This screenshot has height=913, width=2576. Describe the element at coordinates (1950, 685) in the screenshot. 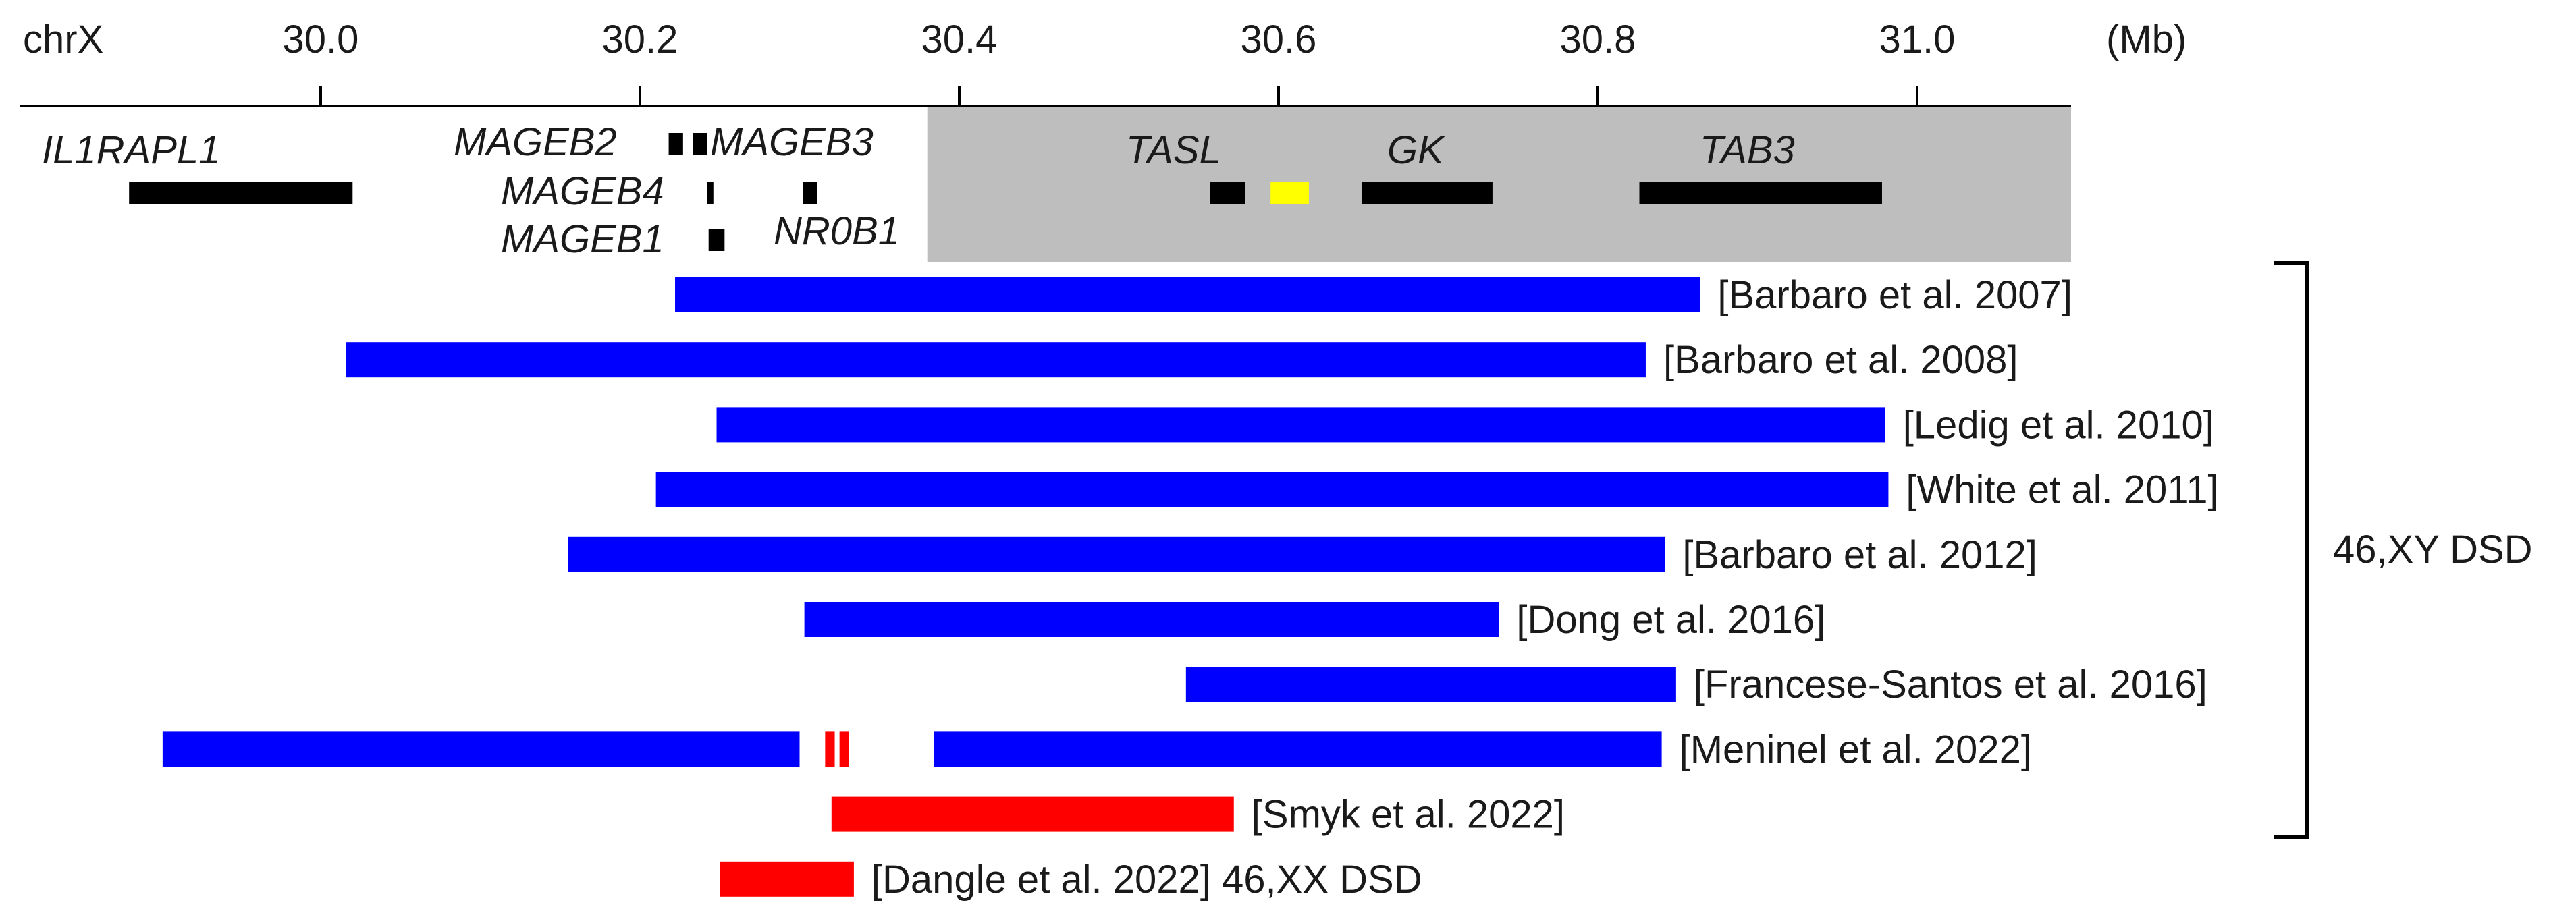

I see `reference-label-francese-santos-2016: [Francese-Santos et al. 2016]` at that location.